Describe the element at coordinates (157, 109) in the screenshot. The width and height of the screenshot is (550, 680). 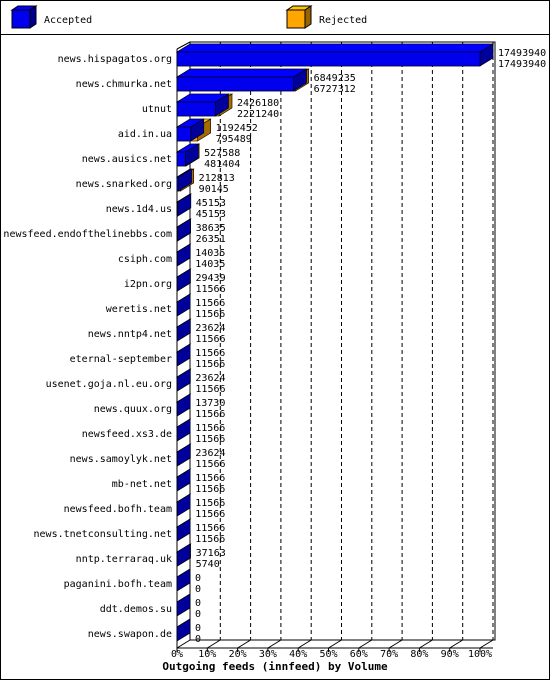
I see `y-tick-label: utnut` at that location.